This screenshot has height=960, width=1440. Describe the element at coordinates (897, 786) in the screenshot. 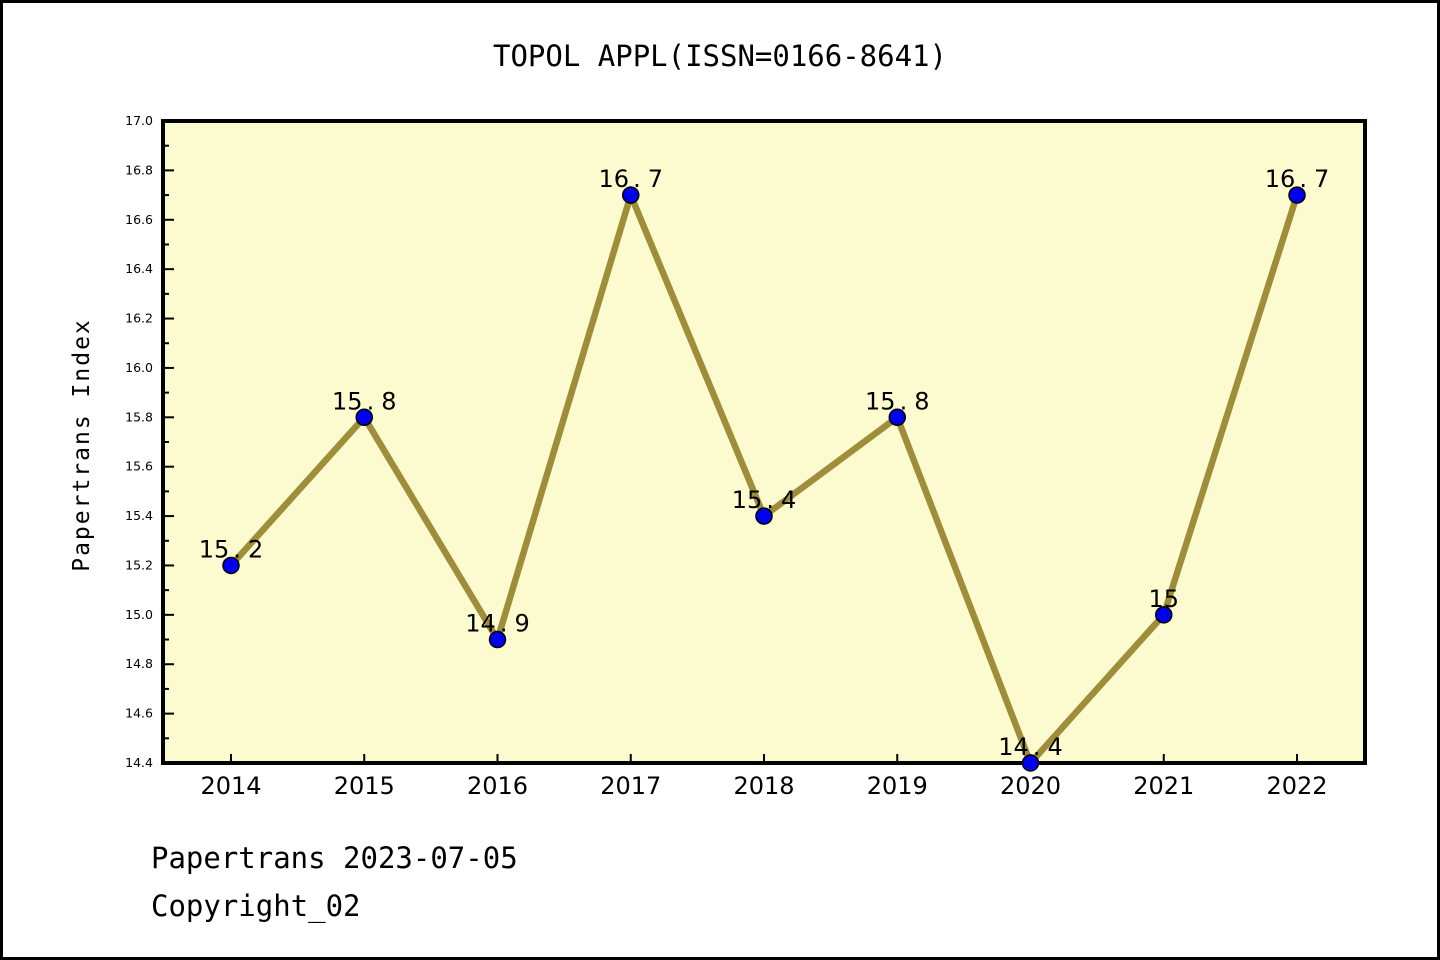

I see `x-tick-label: 2019` at that location.